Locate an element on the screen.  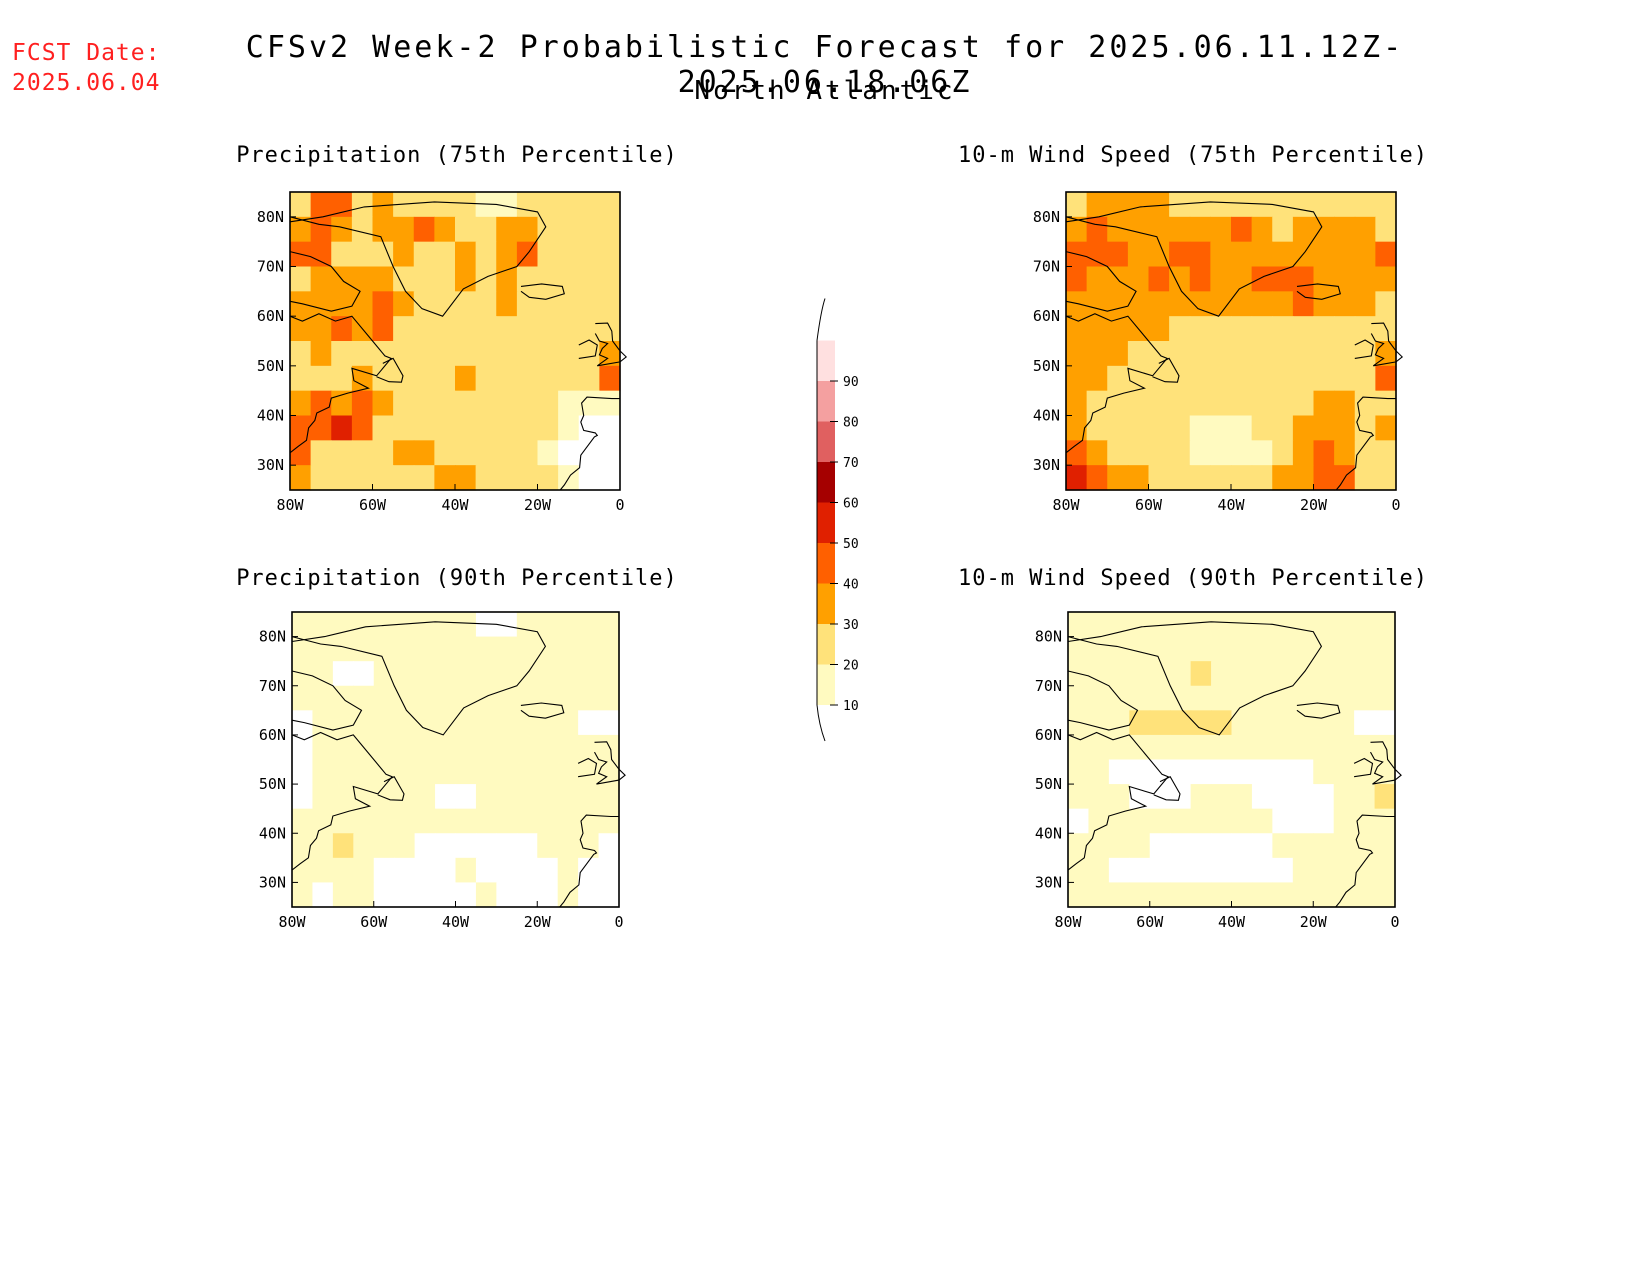
panel-title-precip90: Precipitation (90th Percentile) is located at coordinates (457, 578).